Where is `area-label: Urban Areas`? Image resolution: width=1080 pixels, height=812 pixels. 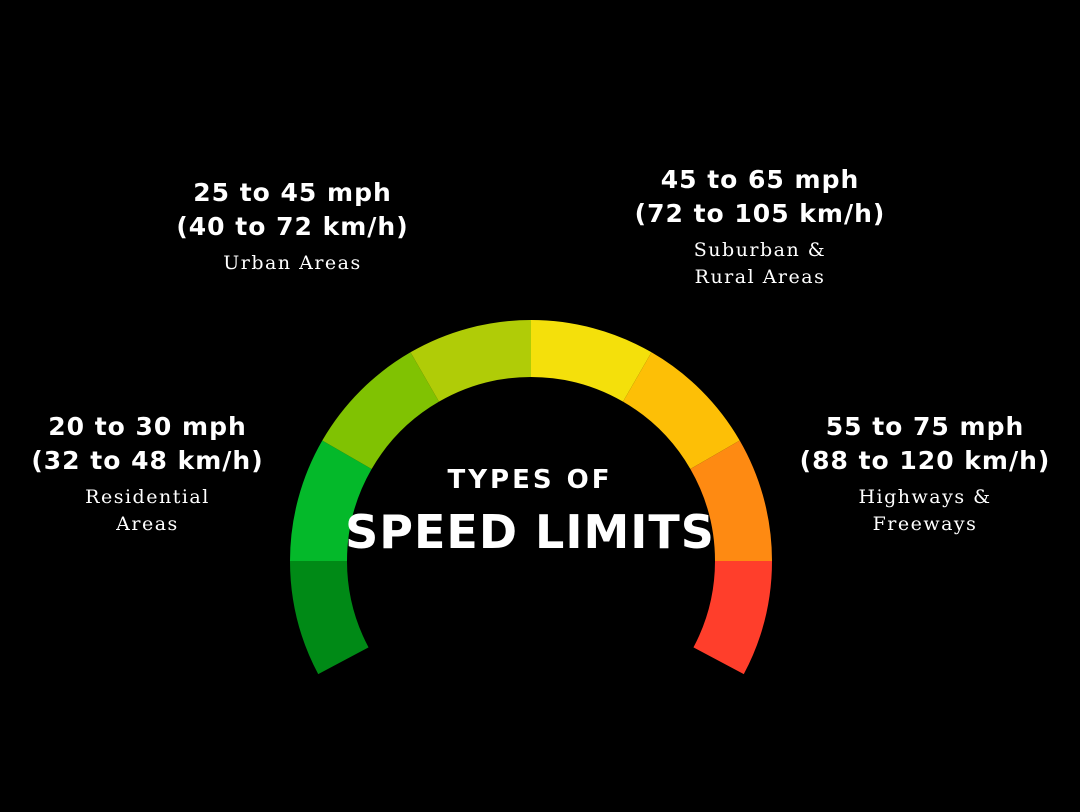 area-label: Urban Areas is located at coordinates (292, 263).